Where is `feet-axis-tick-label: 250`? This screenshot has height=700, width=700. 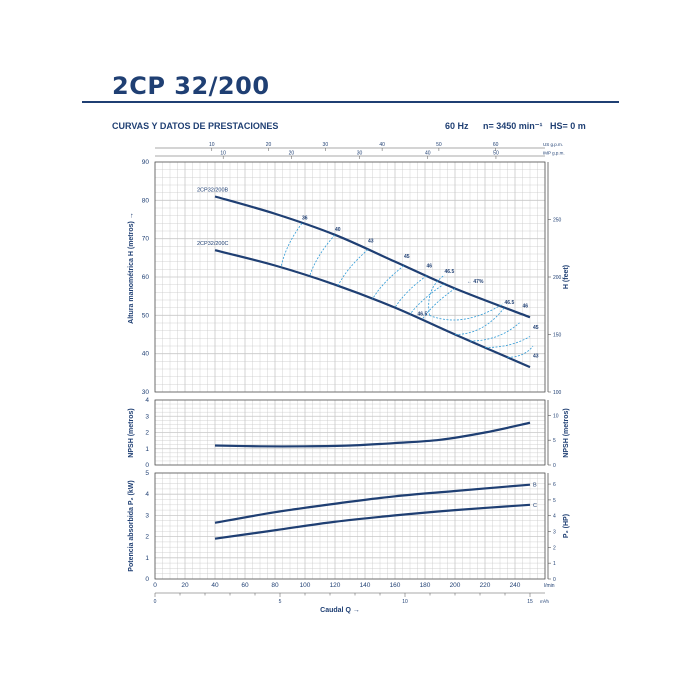
feet-axis-tick-label: 250 is located at coordinates (557, 221).